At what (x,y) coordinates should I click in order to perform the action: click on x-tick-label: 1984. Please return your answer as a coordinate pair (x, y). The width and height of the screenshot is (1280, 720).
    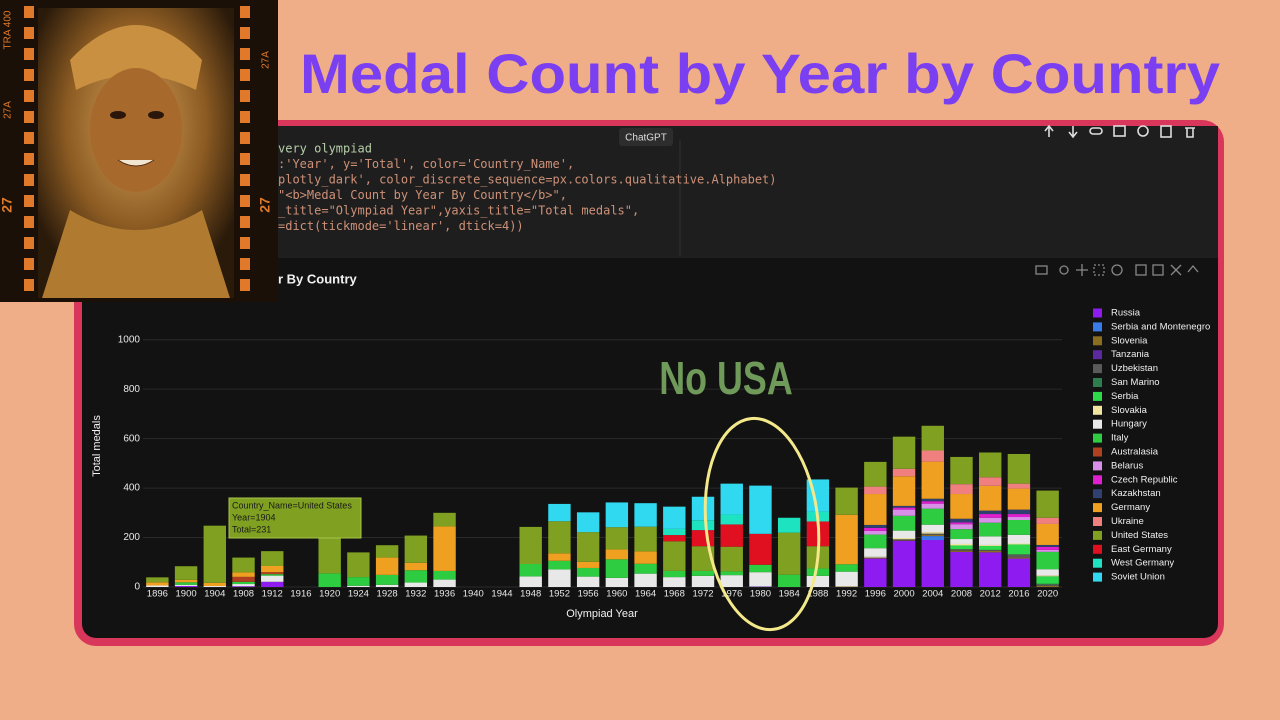
    Looking at the image, I should click on (789, 594).